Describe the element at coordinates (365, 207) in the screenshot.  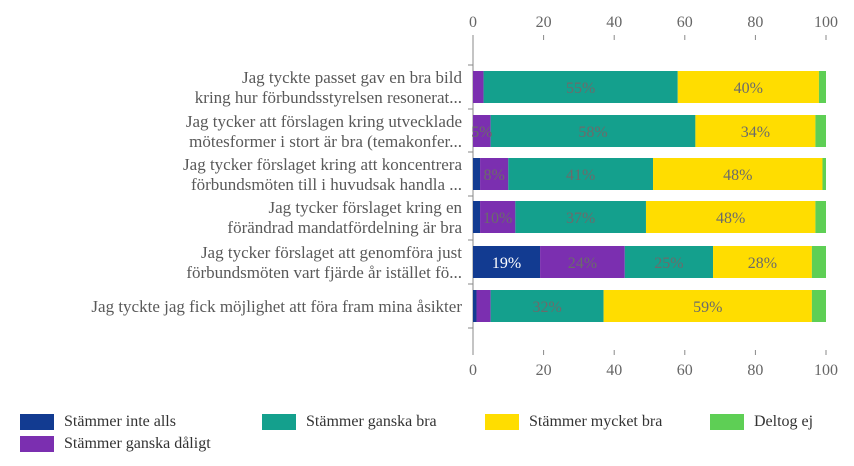
I see `category-label: Jag tycker förslaget kring en` at that location.